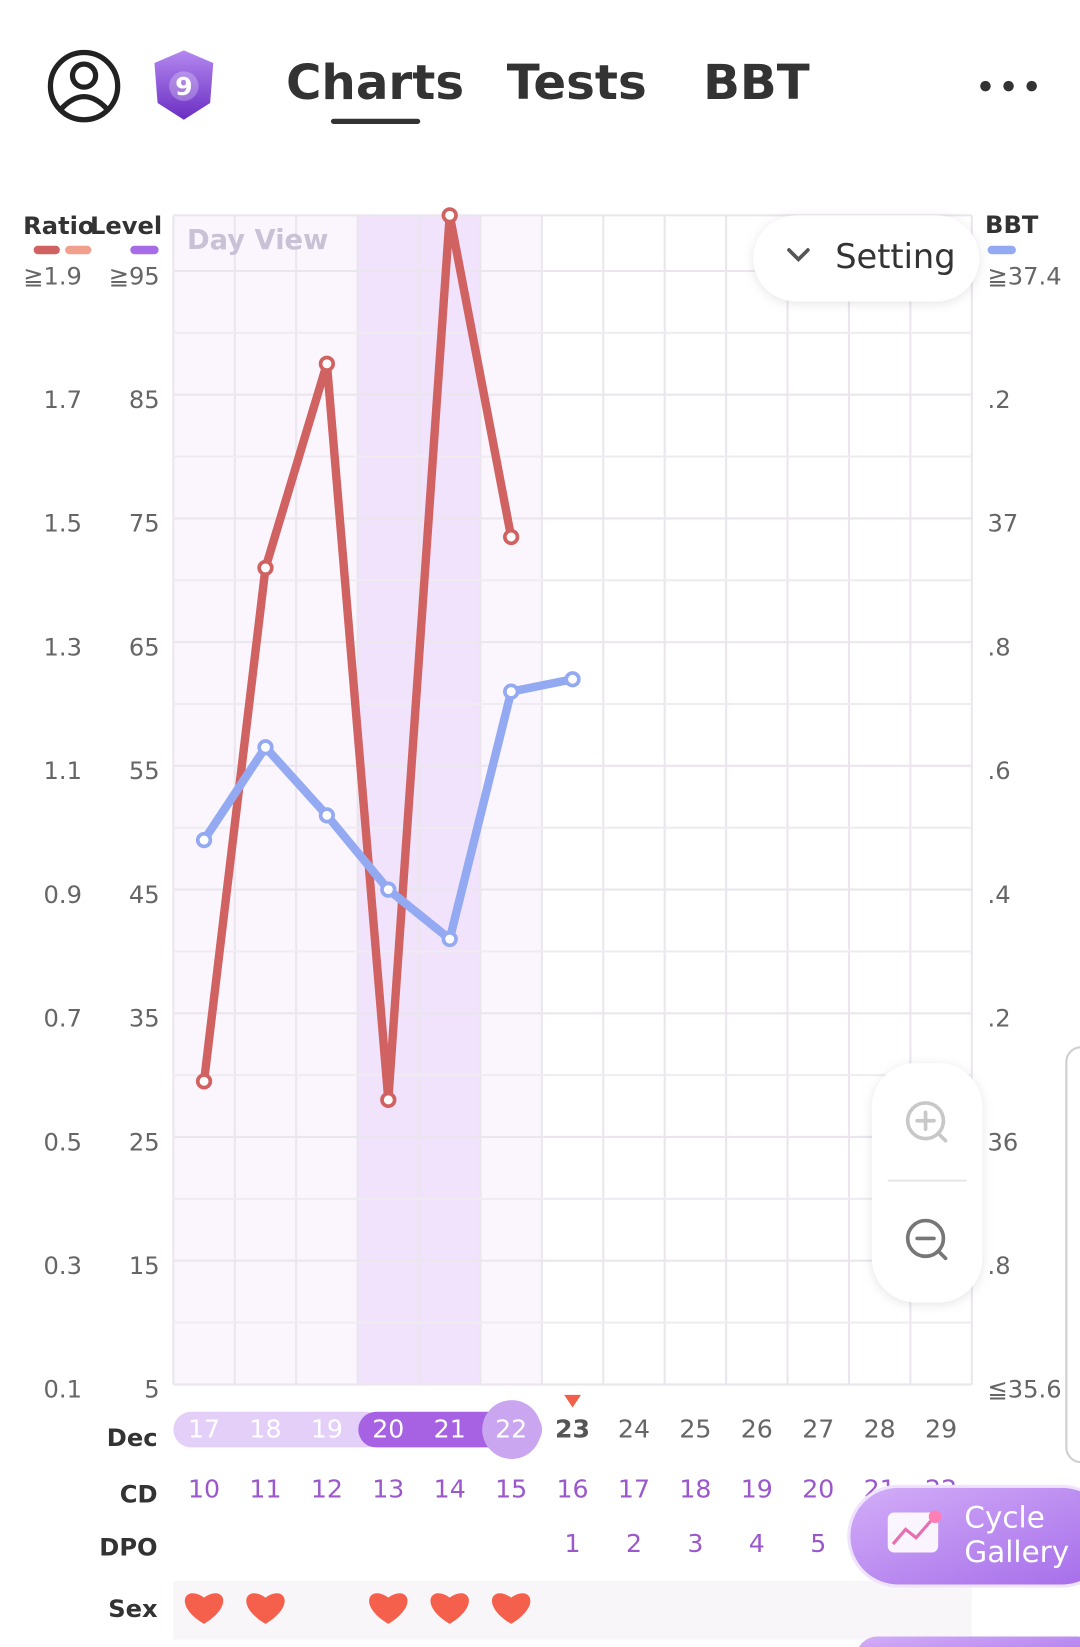 The image size is (1080, 1647). I want to click on axis-label: BBT, so click(1012, 225).